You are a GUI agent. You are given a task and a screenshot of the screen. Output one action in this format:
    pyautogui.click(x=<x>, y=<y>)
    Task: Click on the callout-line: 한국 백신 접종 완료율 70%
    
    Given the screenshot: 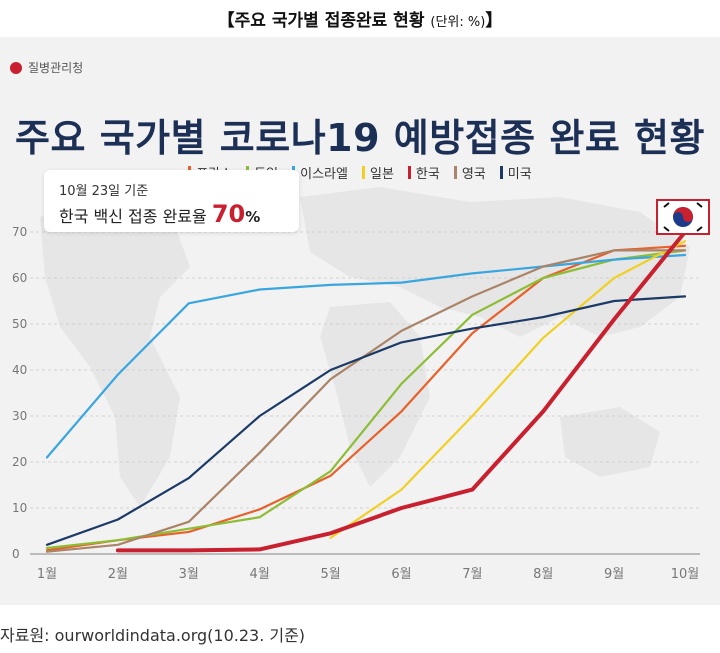 What is the action you would take?
    pyautogui.click(x=159, y=214)
    